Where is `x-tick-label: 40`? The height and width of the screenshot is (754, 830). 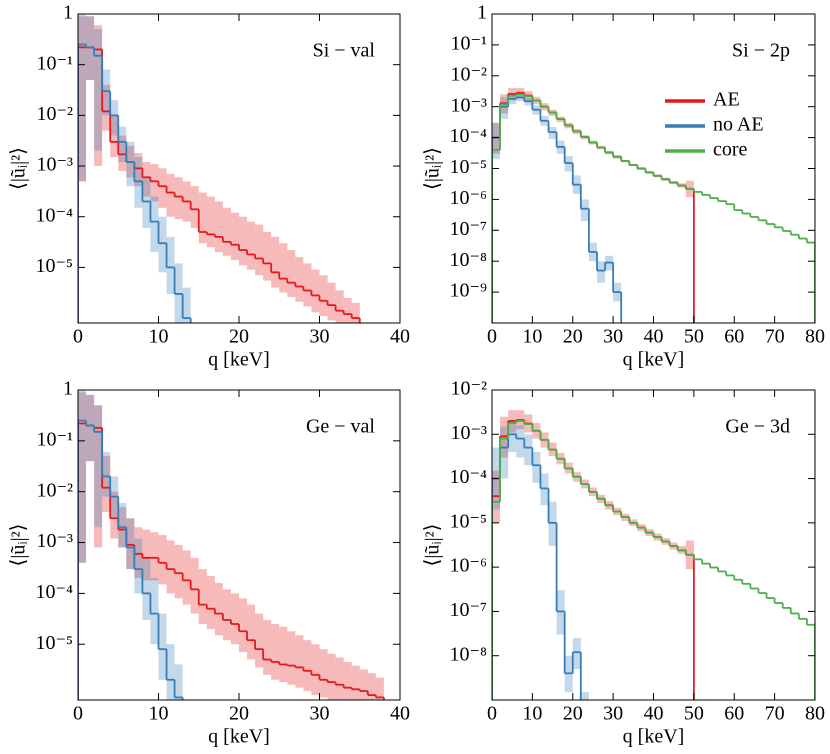
x-tick-label: 40 is located at coordinates (654, 714).